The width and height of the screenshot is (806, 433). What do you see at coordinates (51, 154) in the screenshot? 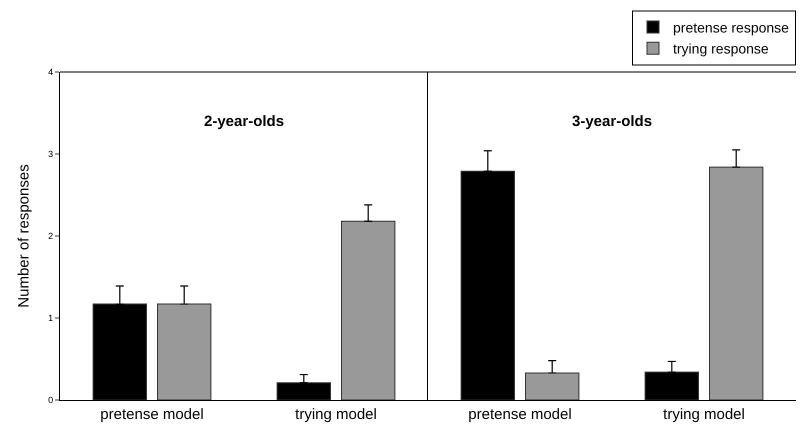
I see `y-tick-label: 3` at bounding box center [51, 154].